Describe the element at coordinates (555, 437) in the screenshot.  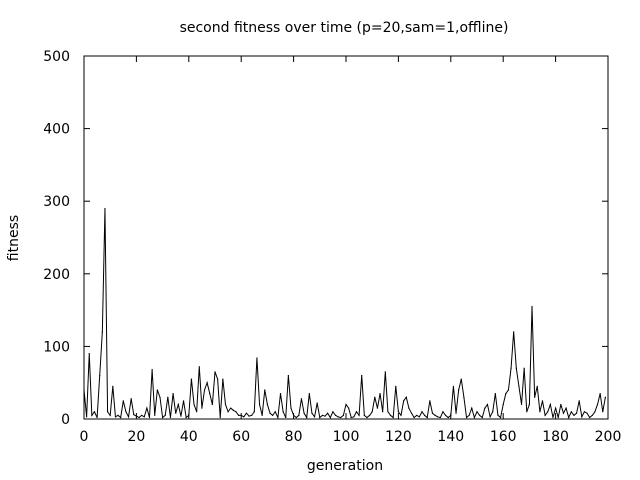
I see `x-tick-label: 180` at that location.